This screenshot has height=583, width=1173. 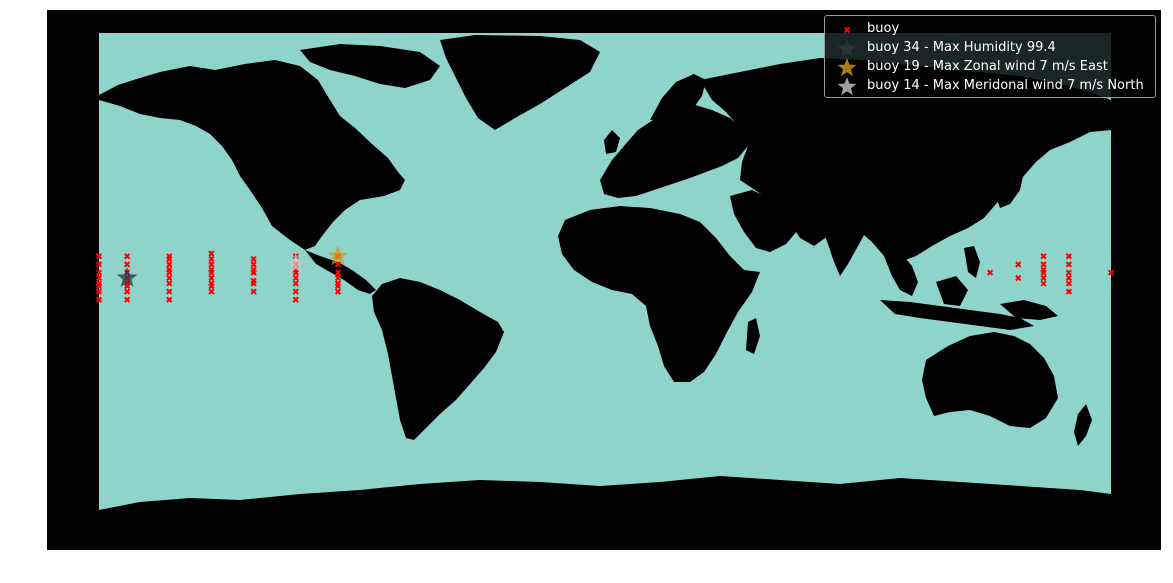 I want to click on star-icon-meridonal, so click(x=847, y=86).